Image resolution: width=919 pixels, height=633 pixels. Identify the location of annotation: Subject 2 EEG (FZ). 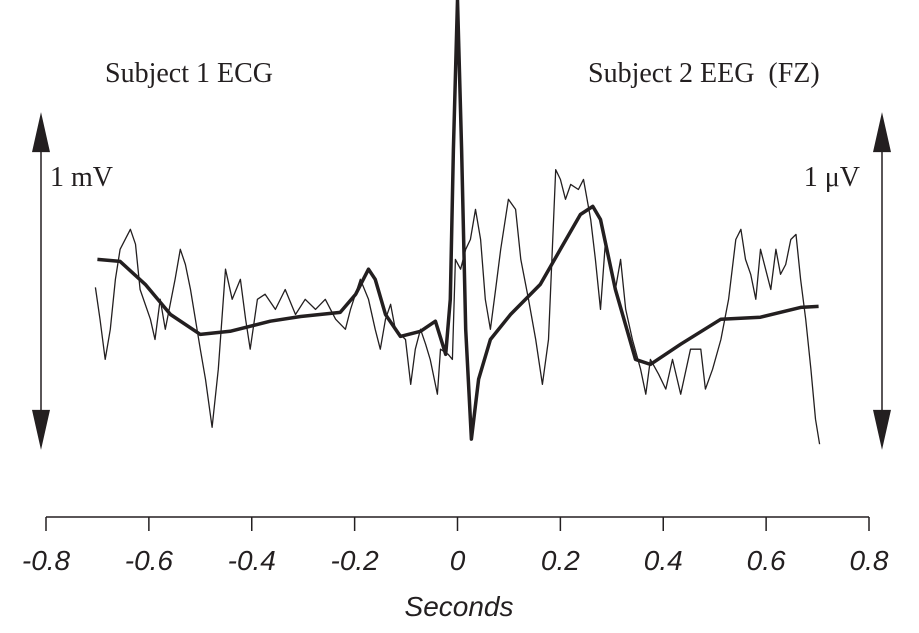
(704, 73).